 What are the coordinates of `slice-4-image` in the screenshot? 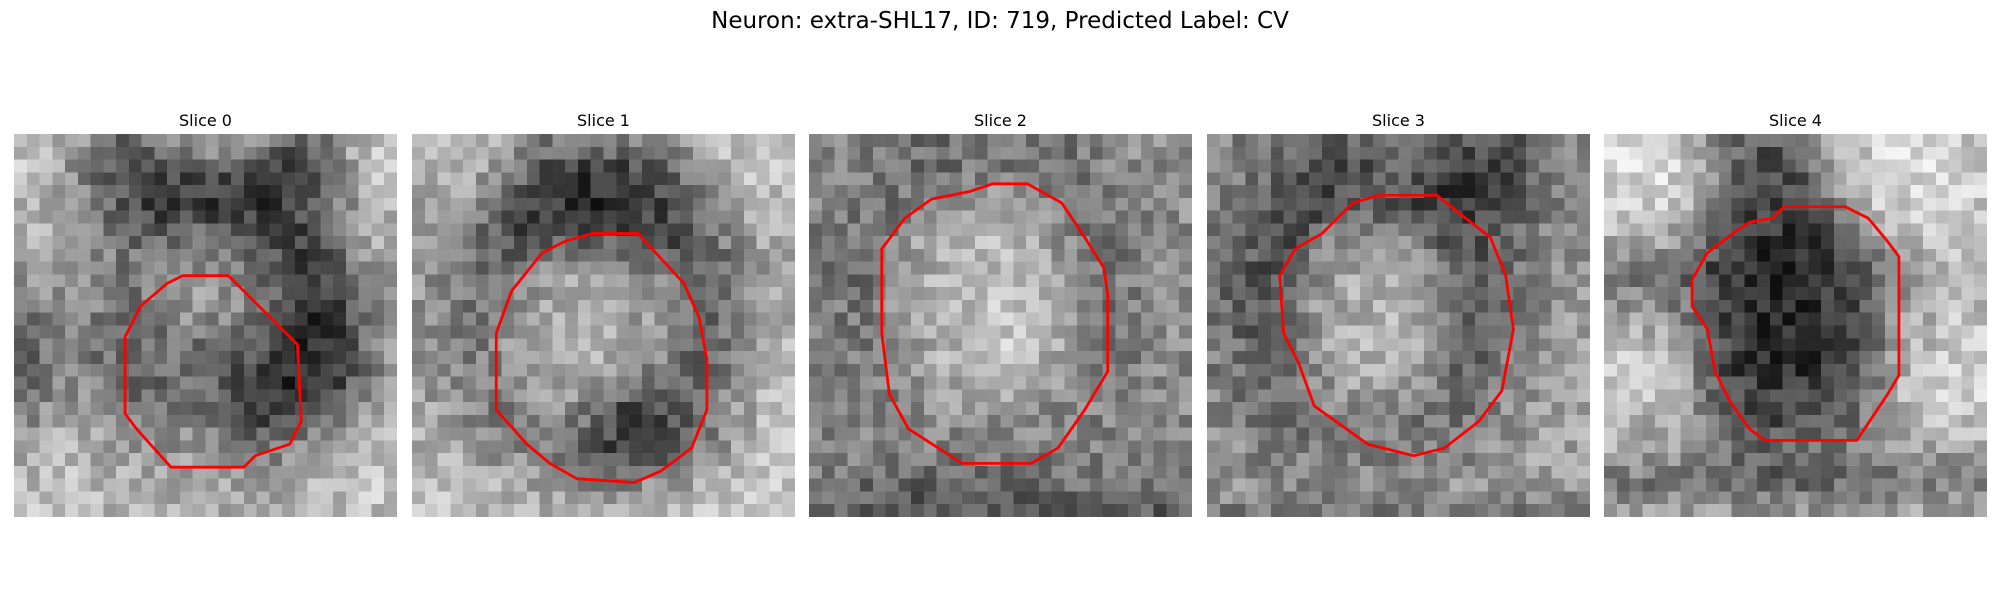 It's located at (1795, 325).